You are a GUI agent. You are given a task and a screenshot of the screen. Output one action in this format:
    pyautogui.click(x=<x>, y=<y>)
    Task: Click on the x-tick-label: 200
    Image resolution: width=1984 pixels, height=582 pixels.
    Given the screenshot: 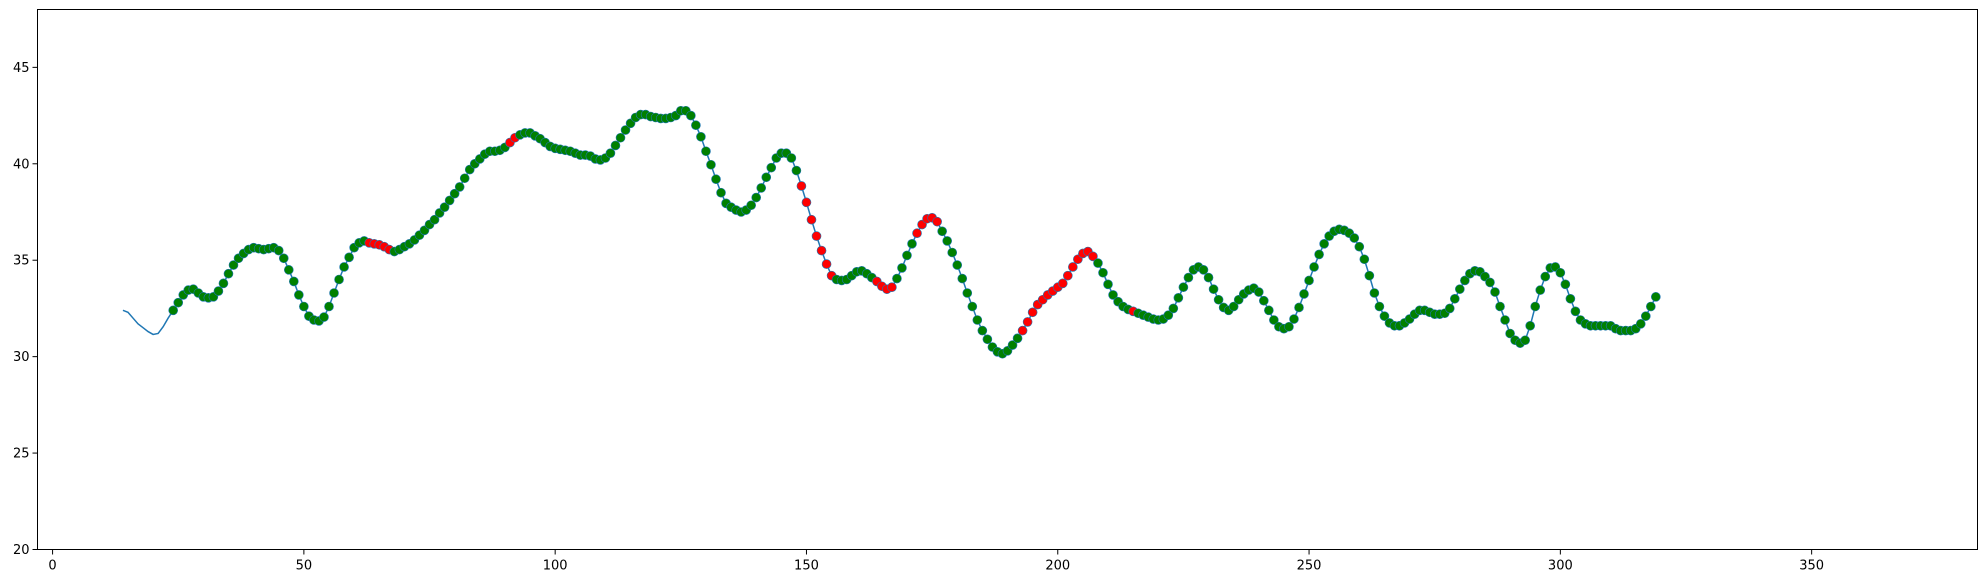 What is the action you would take?
    pyautogui.click(x=1057, y=566)
    